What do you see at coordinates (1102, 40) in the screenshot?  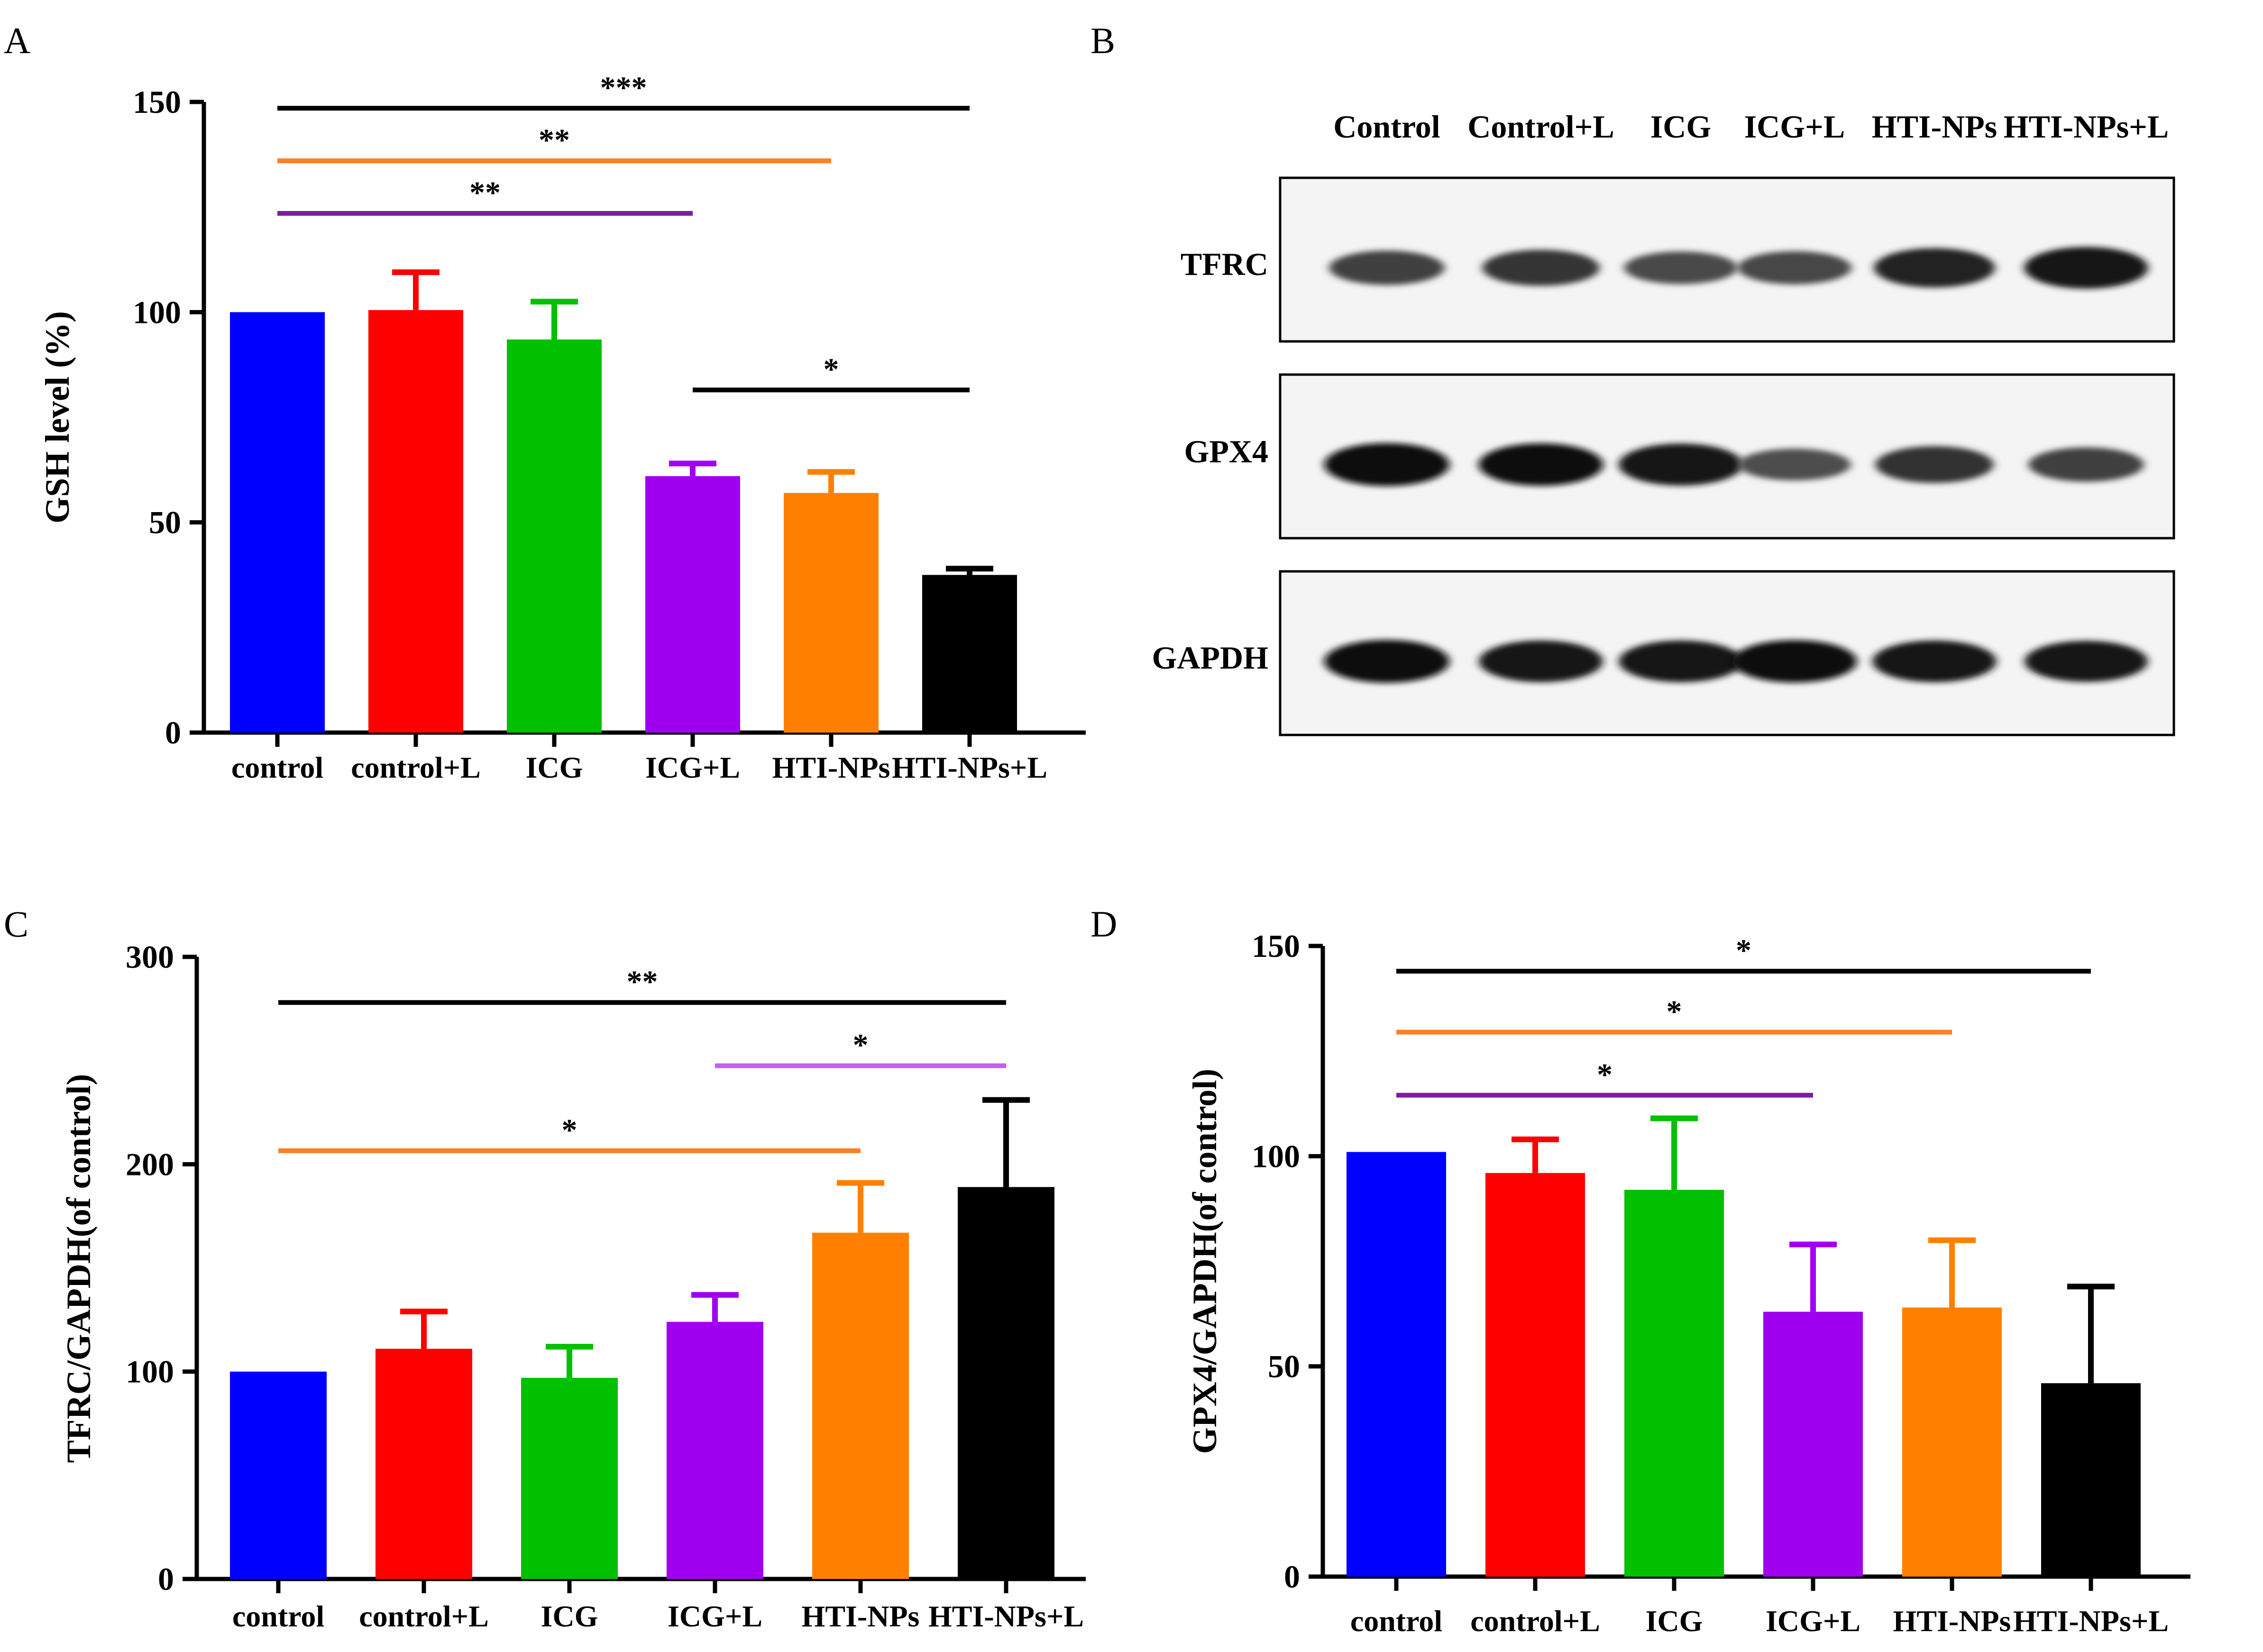 I see `panel-letter-b: B` at bounding box center [1102, 40].